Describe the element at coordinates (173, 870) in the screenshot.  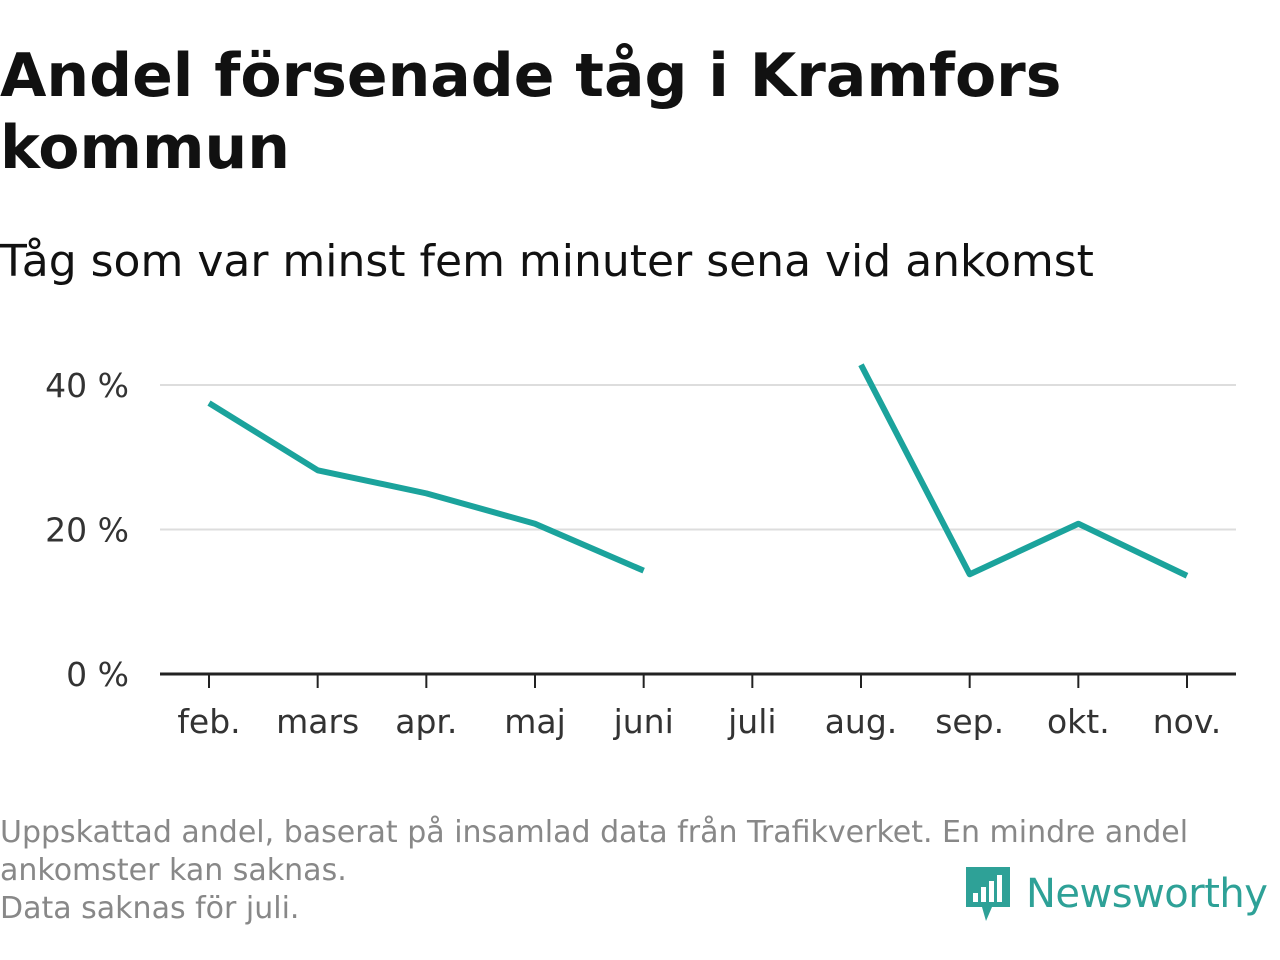
I see `footnote-line-2: ankomster kan saknas.` at that location.